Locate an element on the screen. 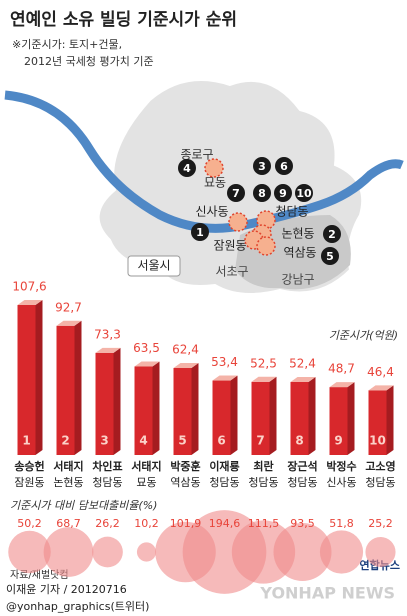 The width and height of the screenshot is (407, 616). bubble-value: 10,2 is located at coordinates (146, 523).